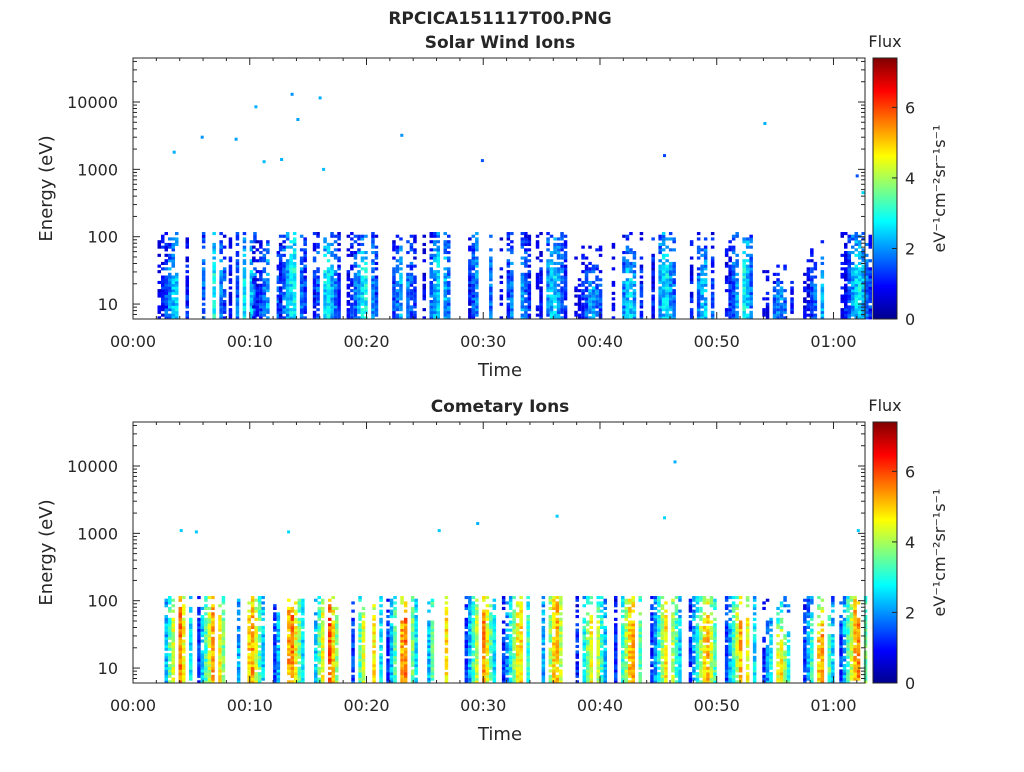 The image size is (1024, 772). What do you see at coordinates (281, 159) in the screenshot?
I see `scatter-point` at bounding box center [281, 159].